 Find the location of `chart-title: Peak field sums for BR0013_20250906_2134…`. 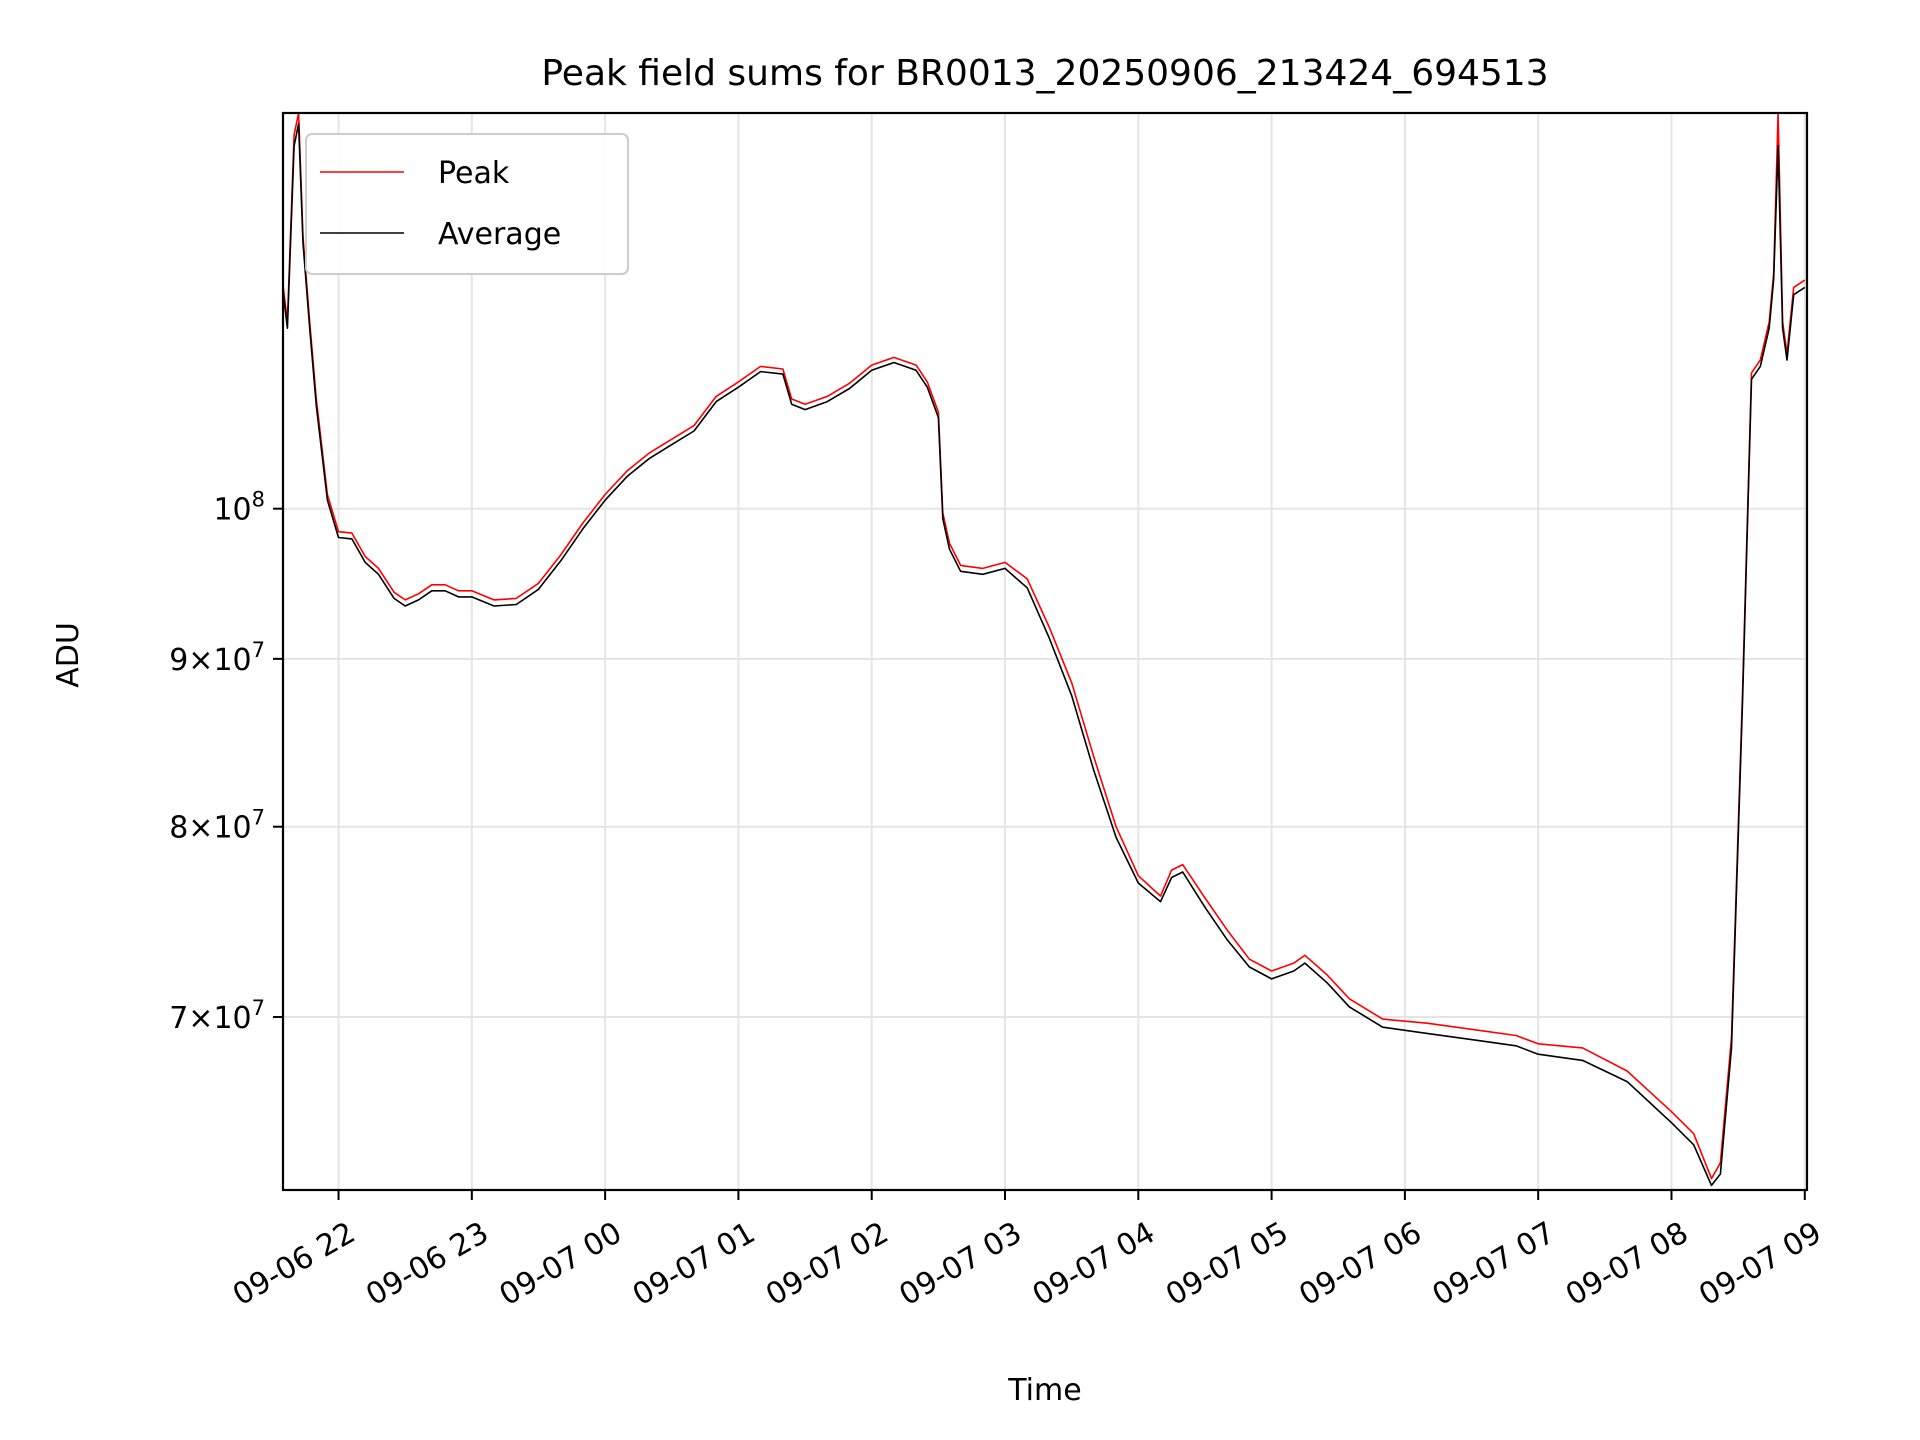

chart-title: Peak field sums for BR0013_20250906_2134… is located at coordinates (1044, 73).